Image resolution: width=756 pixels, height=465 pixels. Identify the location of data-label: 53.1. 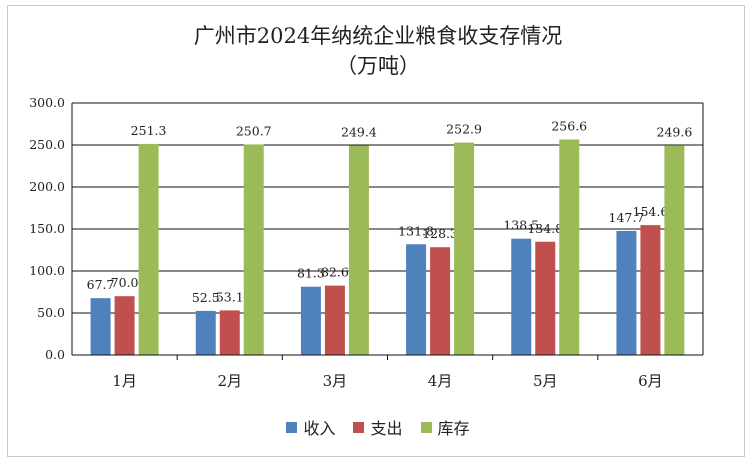
(230, 296).